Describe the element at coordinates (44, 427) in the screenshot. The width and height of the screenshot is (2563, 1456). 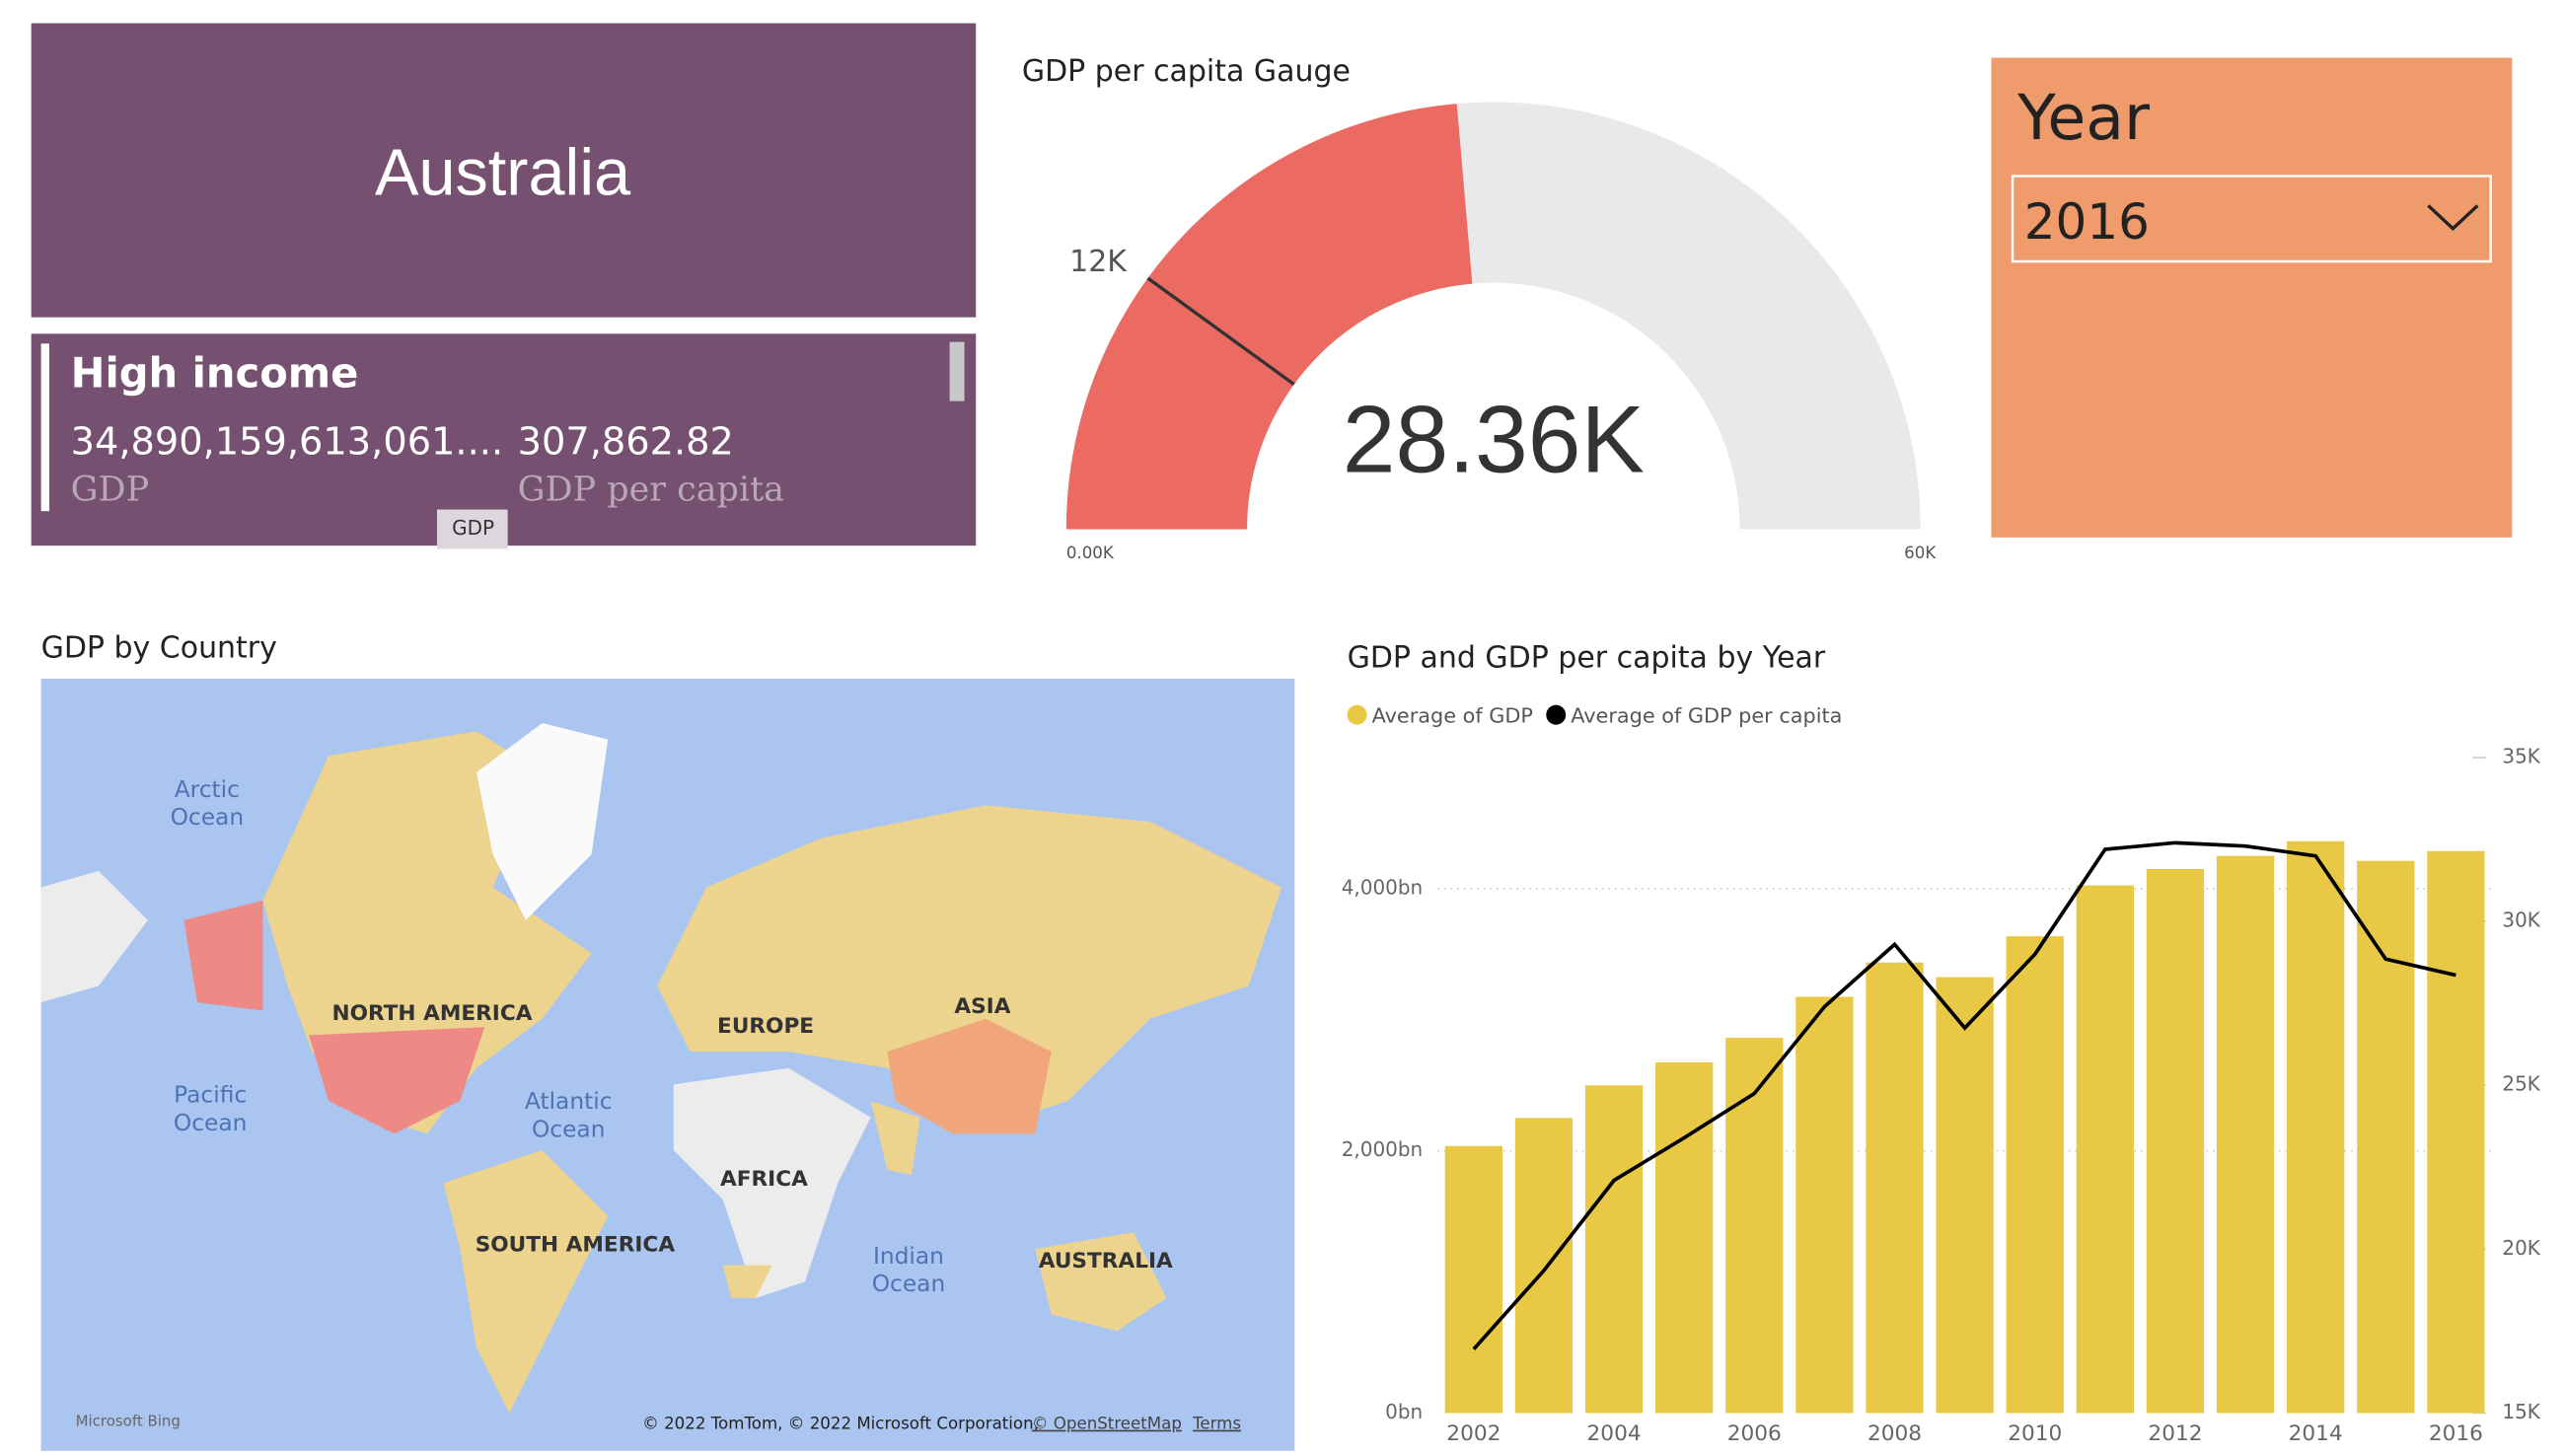
I see `card-accent` at that location.